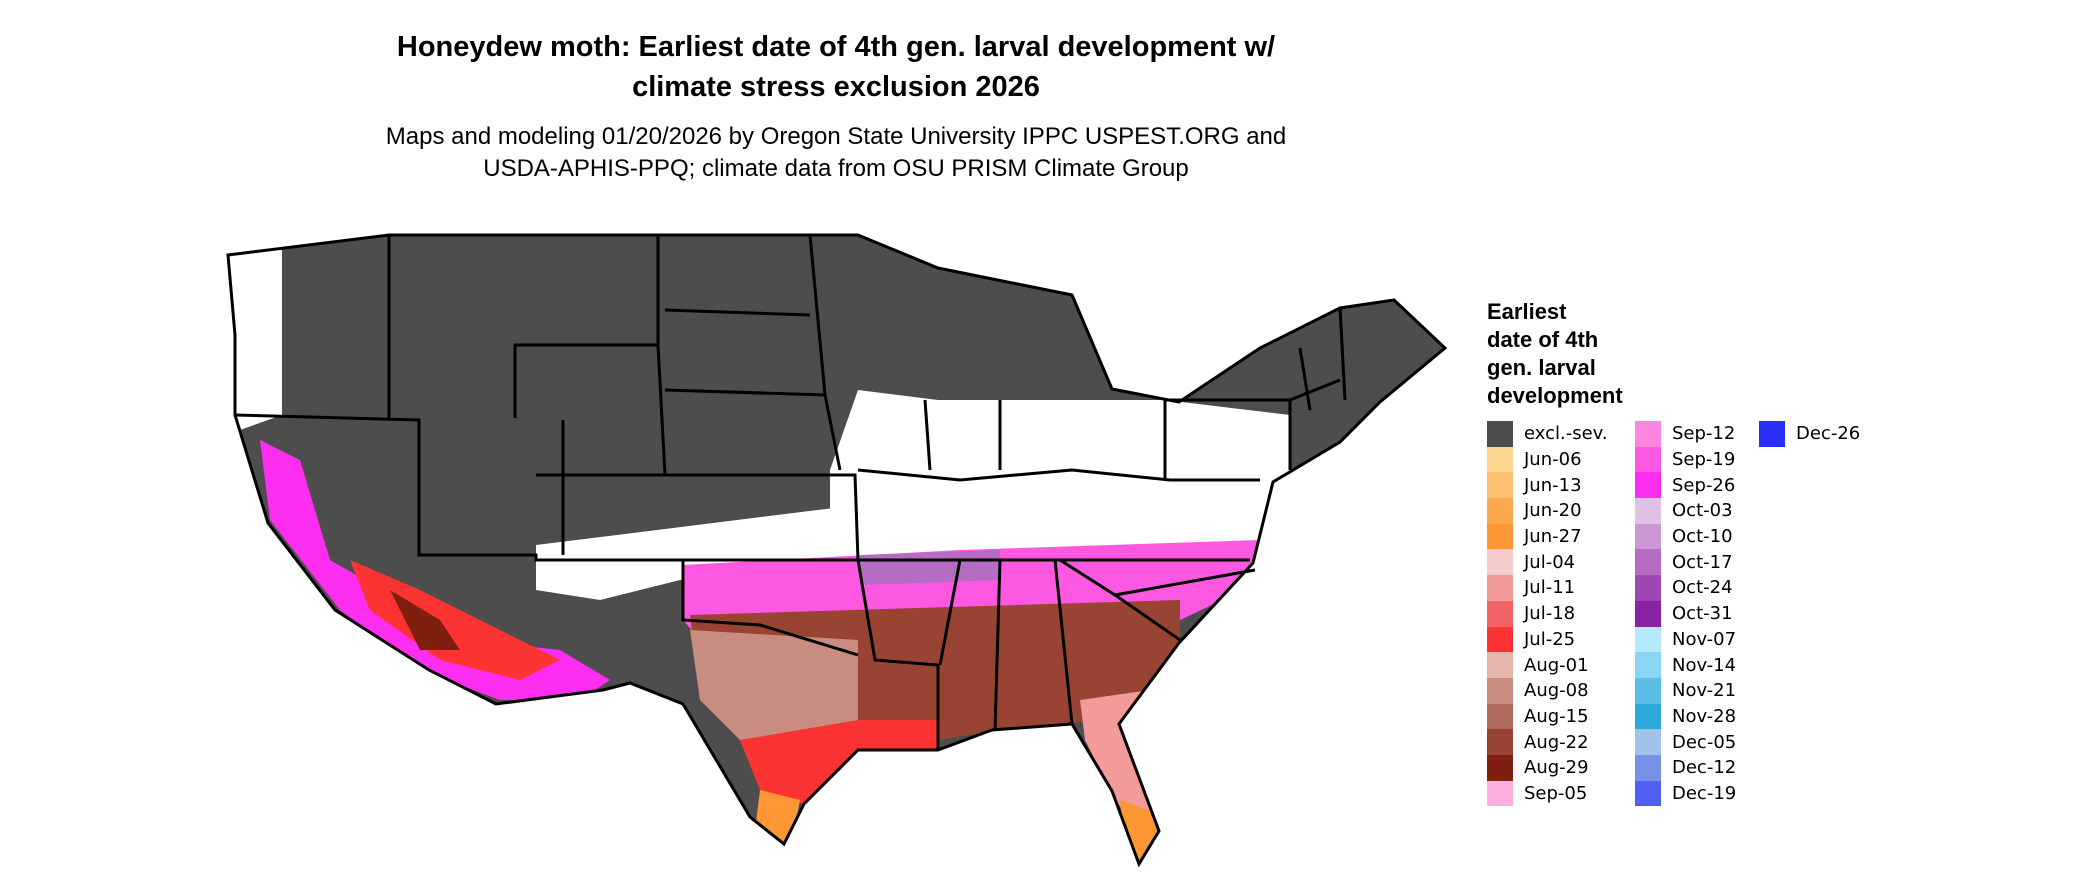 Image resolution: width=2100 pixels, height=892 pixels. Describe the element at coordinates (1555, 395) in the screenshot. I see `legend-title-line: development` at that location.